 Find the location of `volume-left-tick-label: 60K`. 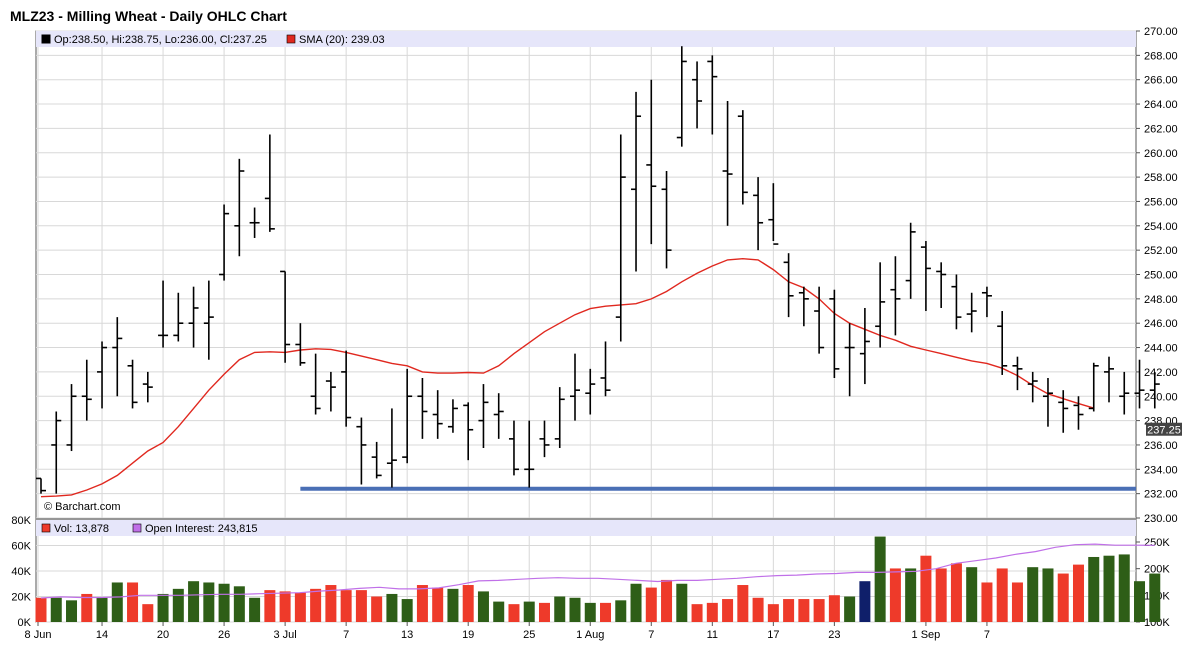

volume-left-tick-label: 60K is located at coordinates (21, 547).